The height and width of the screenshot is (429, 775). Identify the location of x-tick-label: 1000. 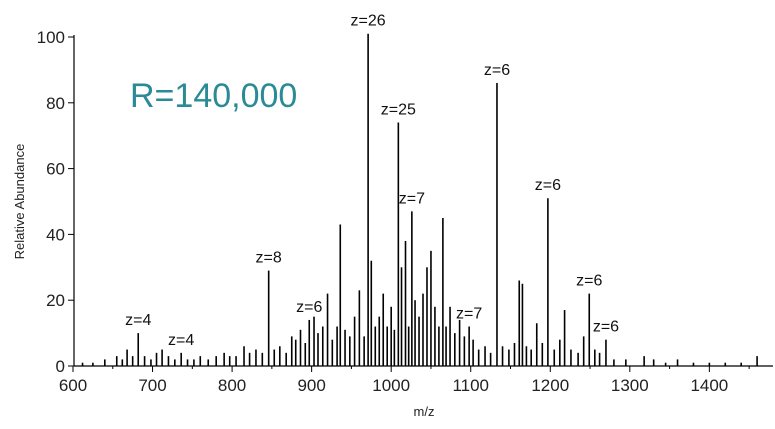
(391, 385).